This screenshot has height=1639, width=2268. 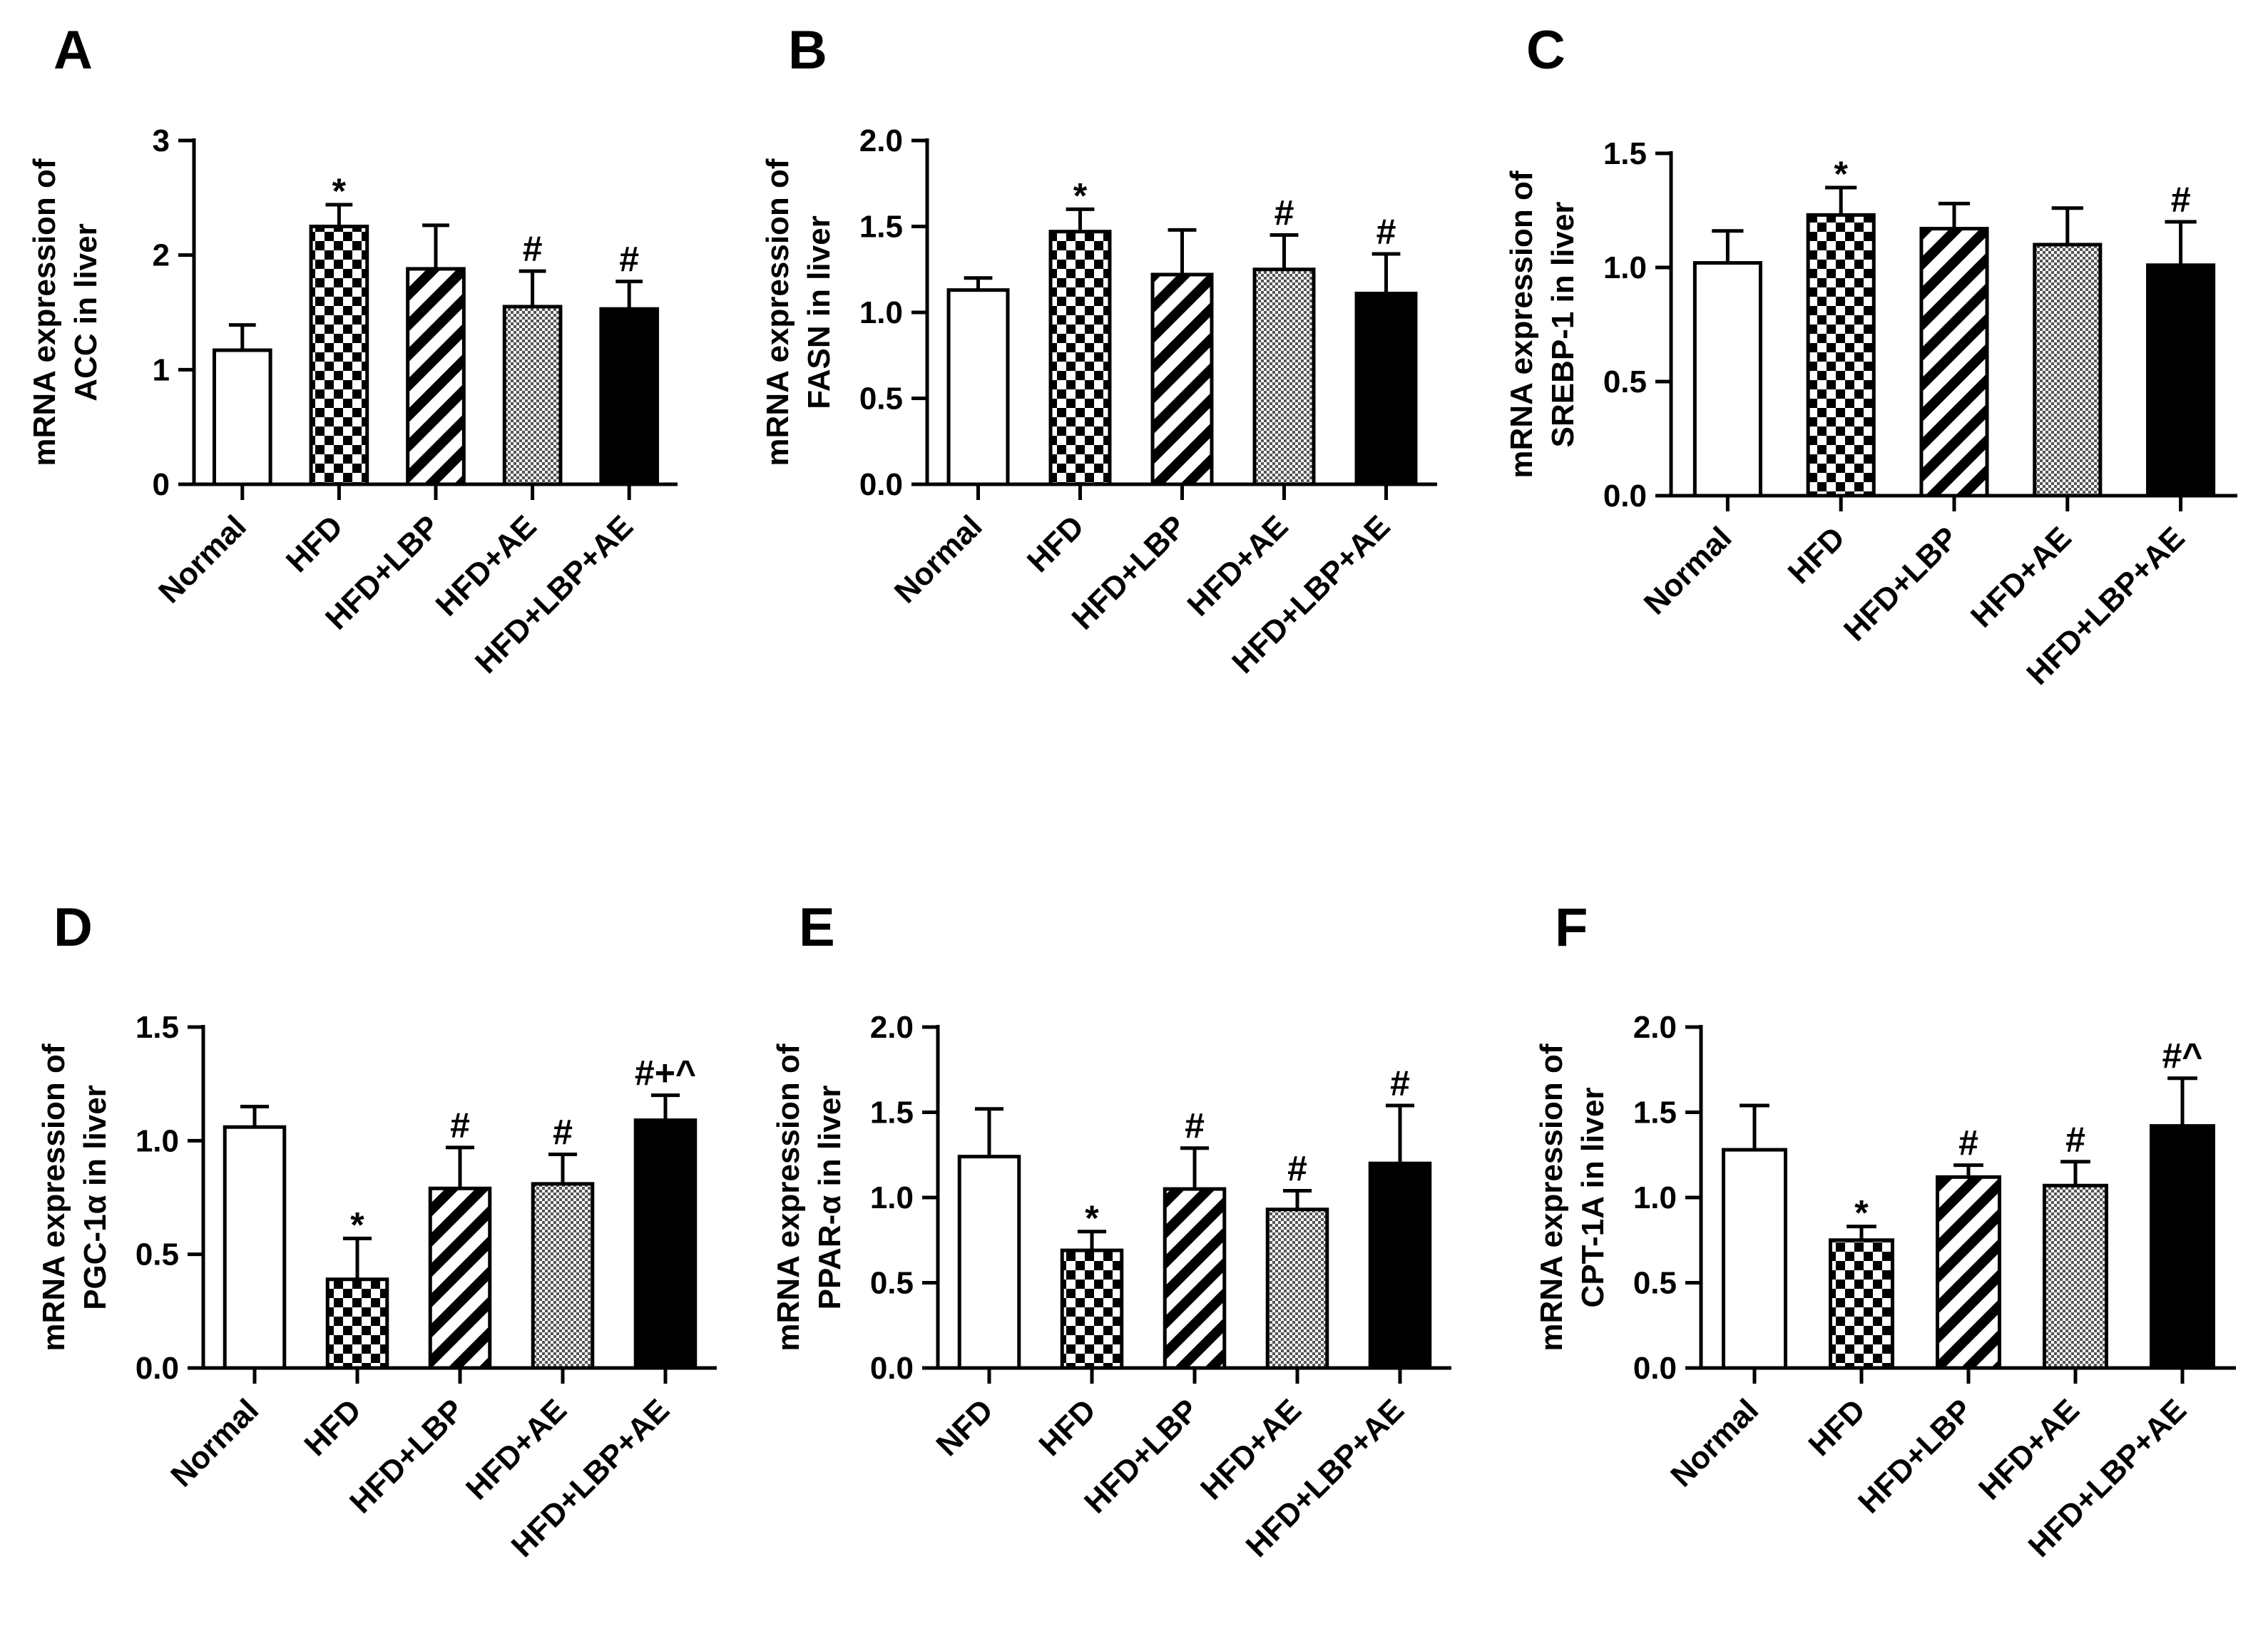 I want to click on y-tick-label-e-1: 0.5, so click(x=892, y=1283).